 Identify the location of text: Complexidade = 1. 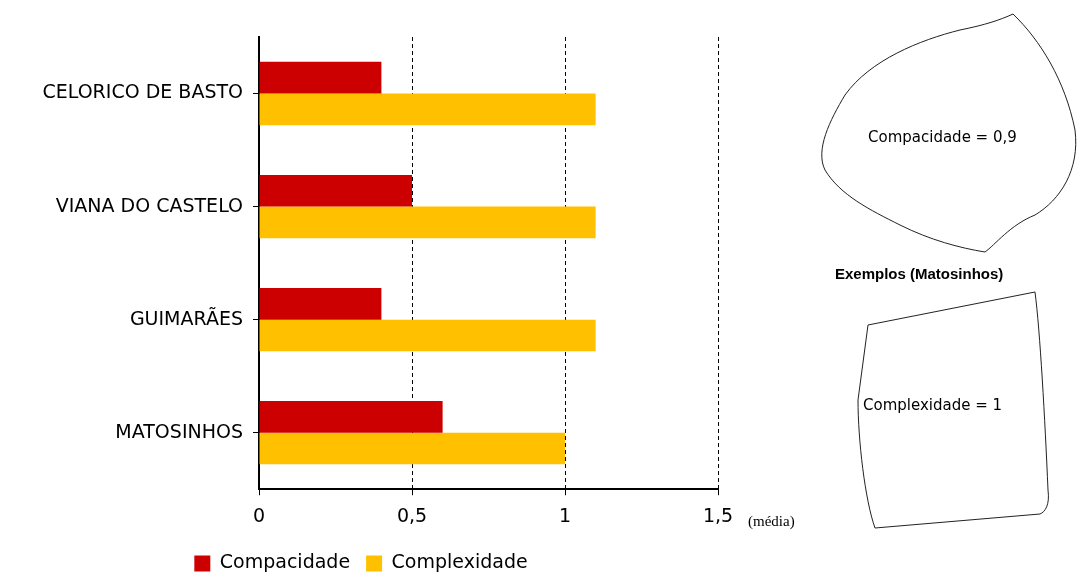
(933, 405).